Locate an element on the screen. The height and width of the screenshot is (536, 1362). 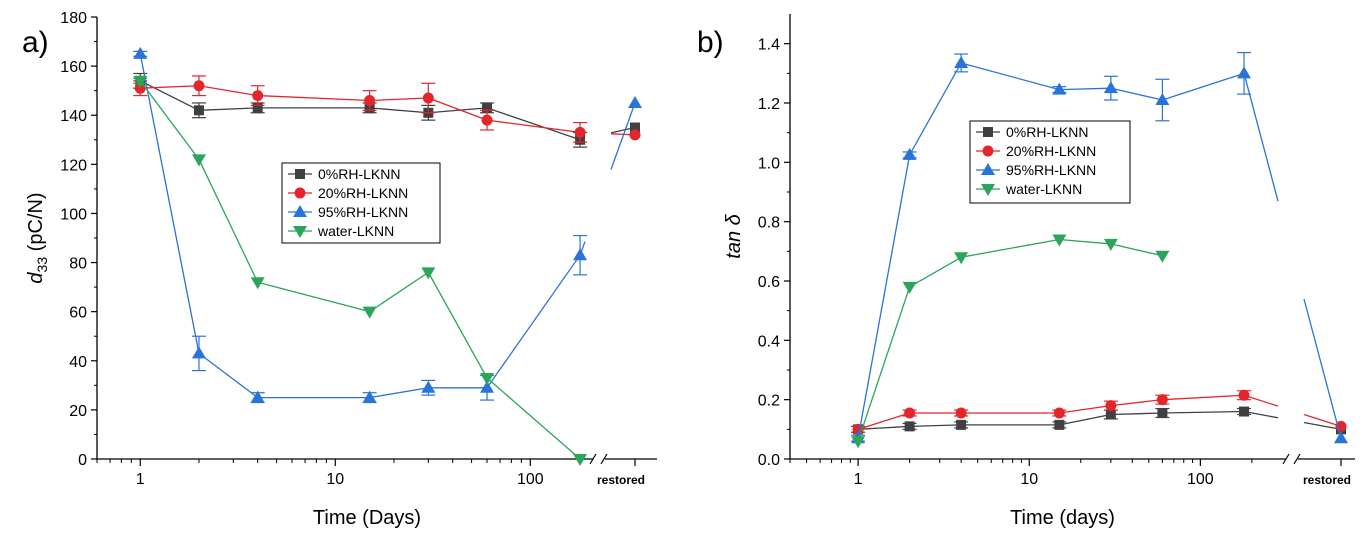
y-tick-label: 1.0 is located at coordinates (769, 163).